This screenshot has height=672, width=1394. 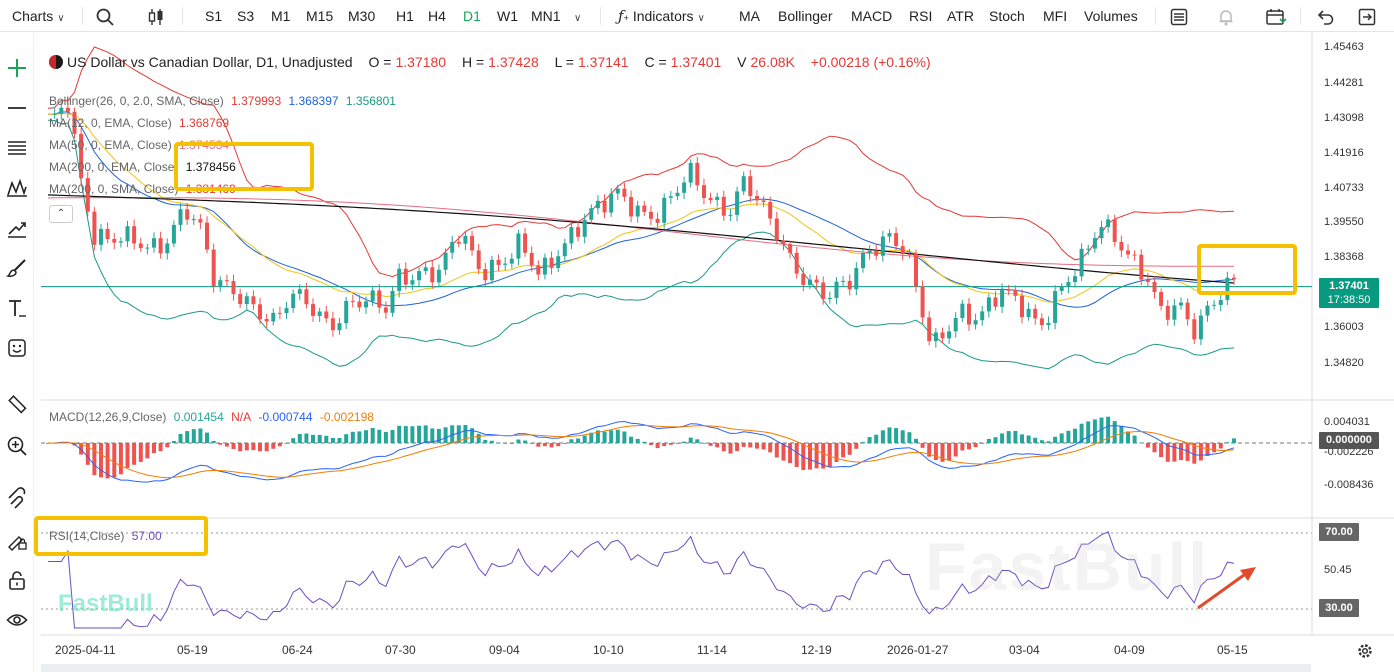 I want to click on multi-line-tool, so click(x=17, y=148).